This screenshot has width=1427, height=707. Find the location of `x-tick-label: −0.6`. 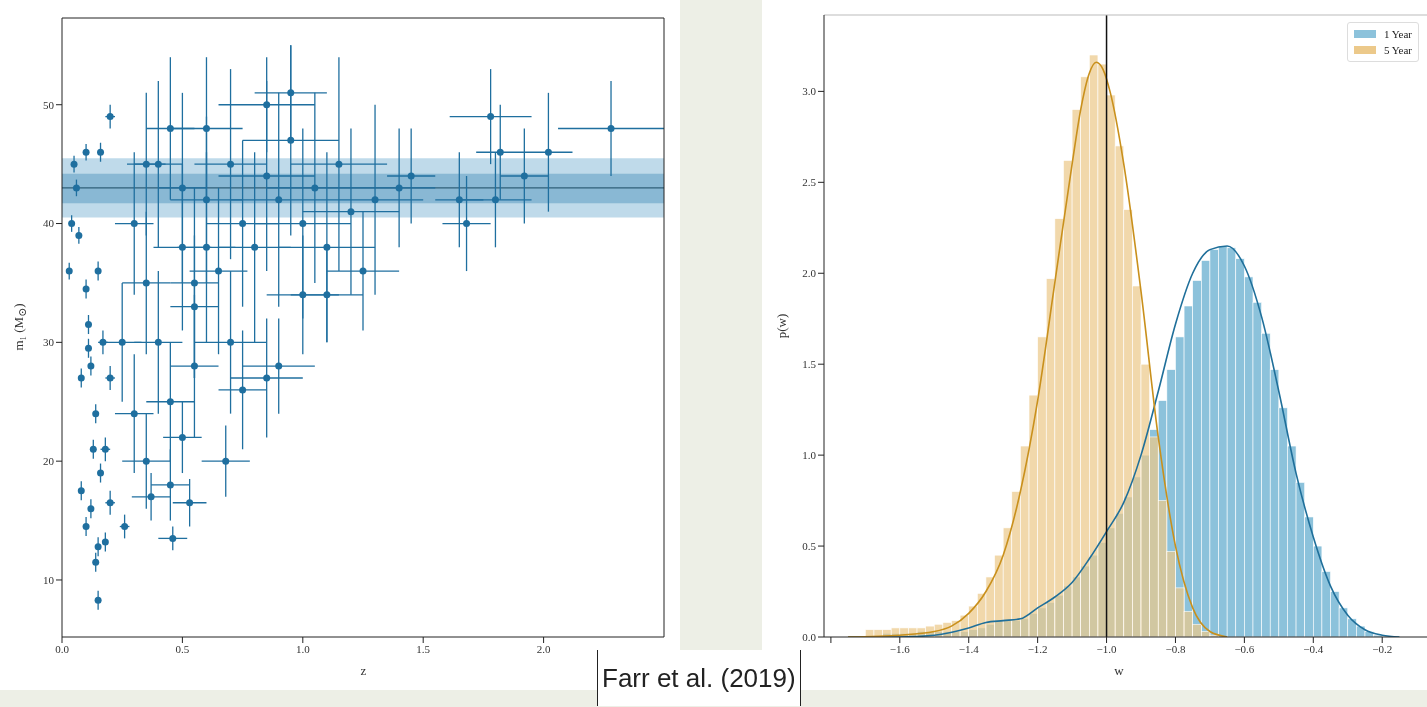

x-tick-label: −0.6 is located at coordinates (1244, 648).